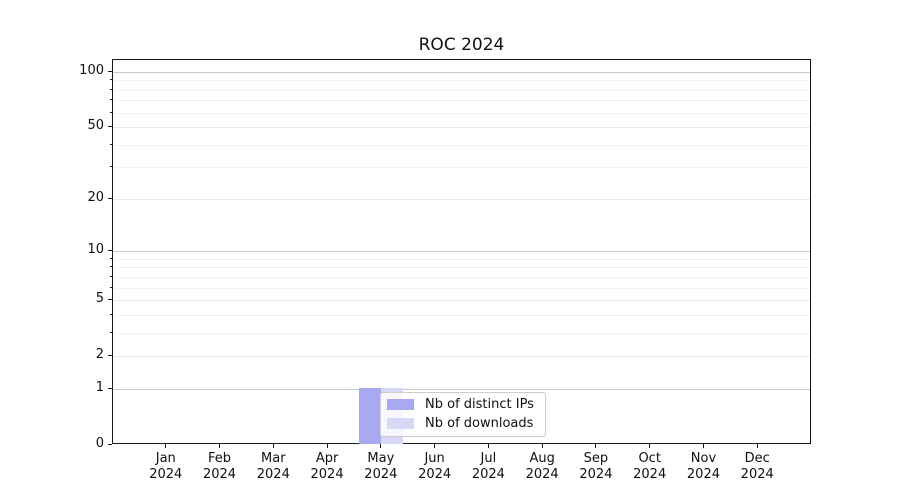  I want to click on x-tick-label-oct: Oct 2024, so click(650, 466).